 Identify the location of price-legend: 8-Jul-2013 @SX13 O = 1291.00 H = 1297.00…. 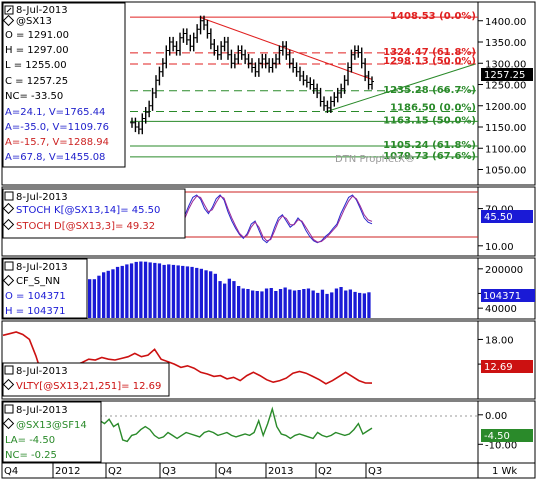
(64, 85).